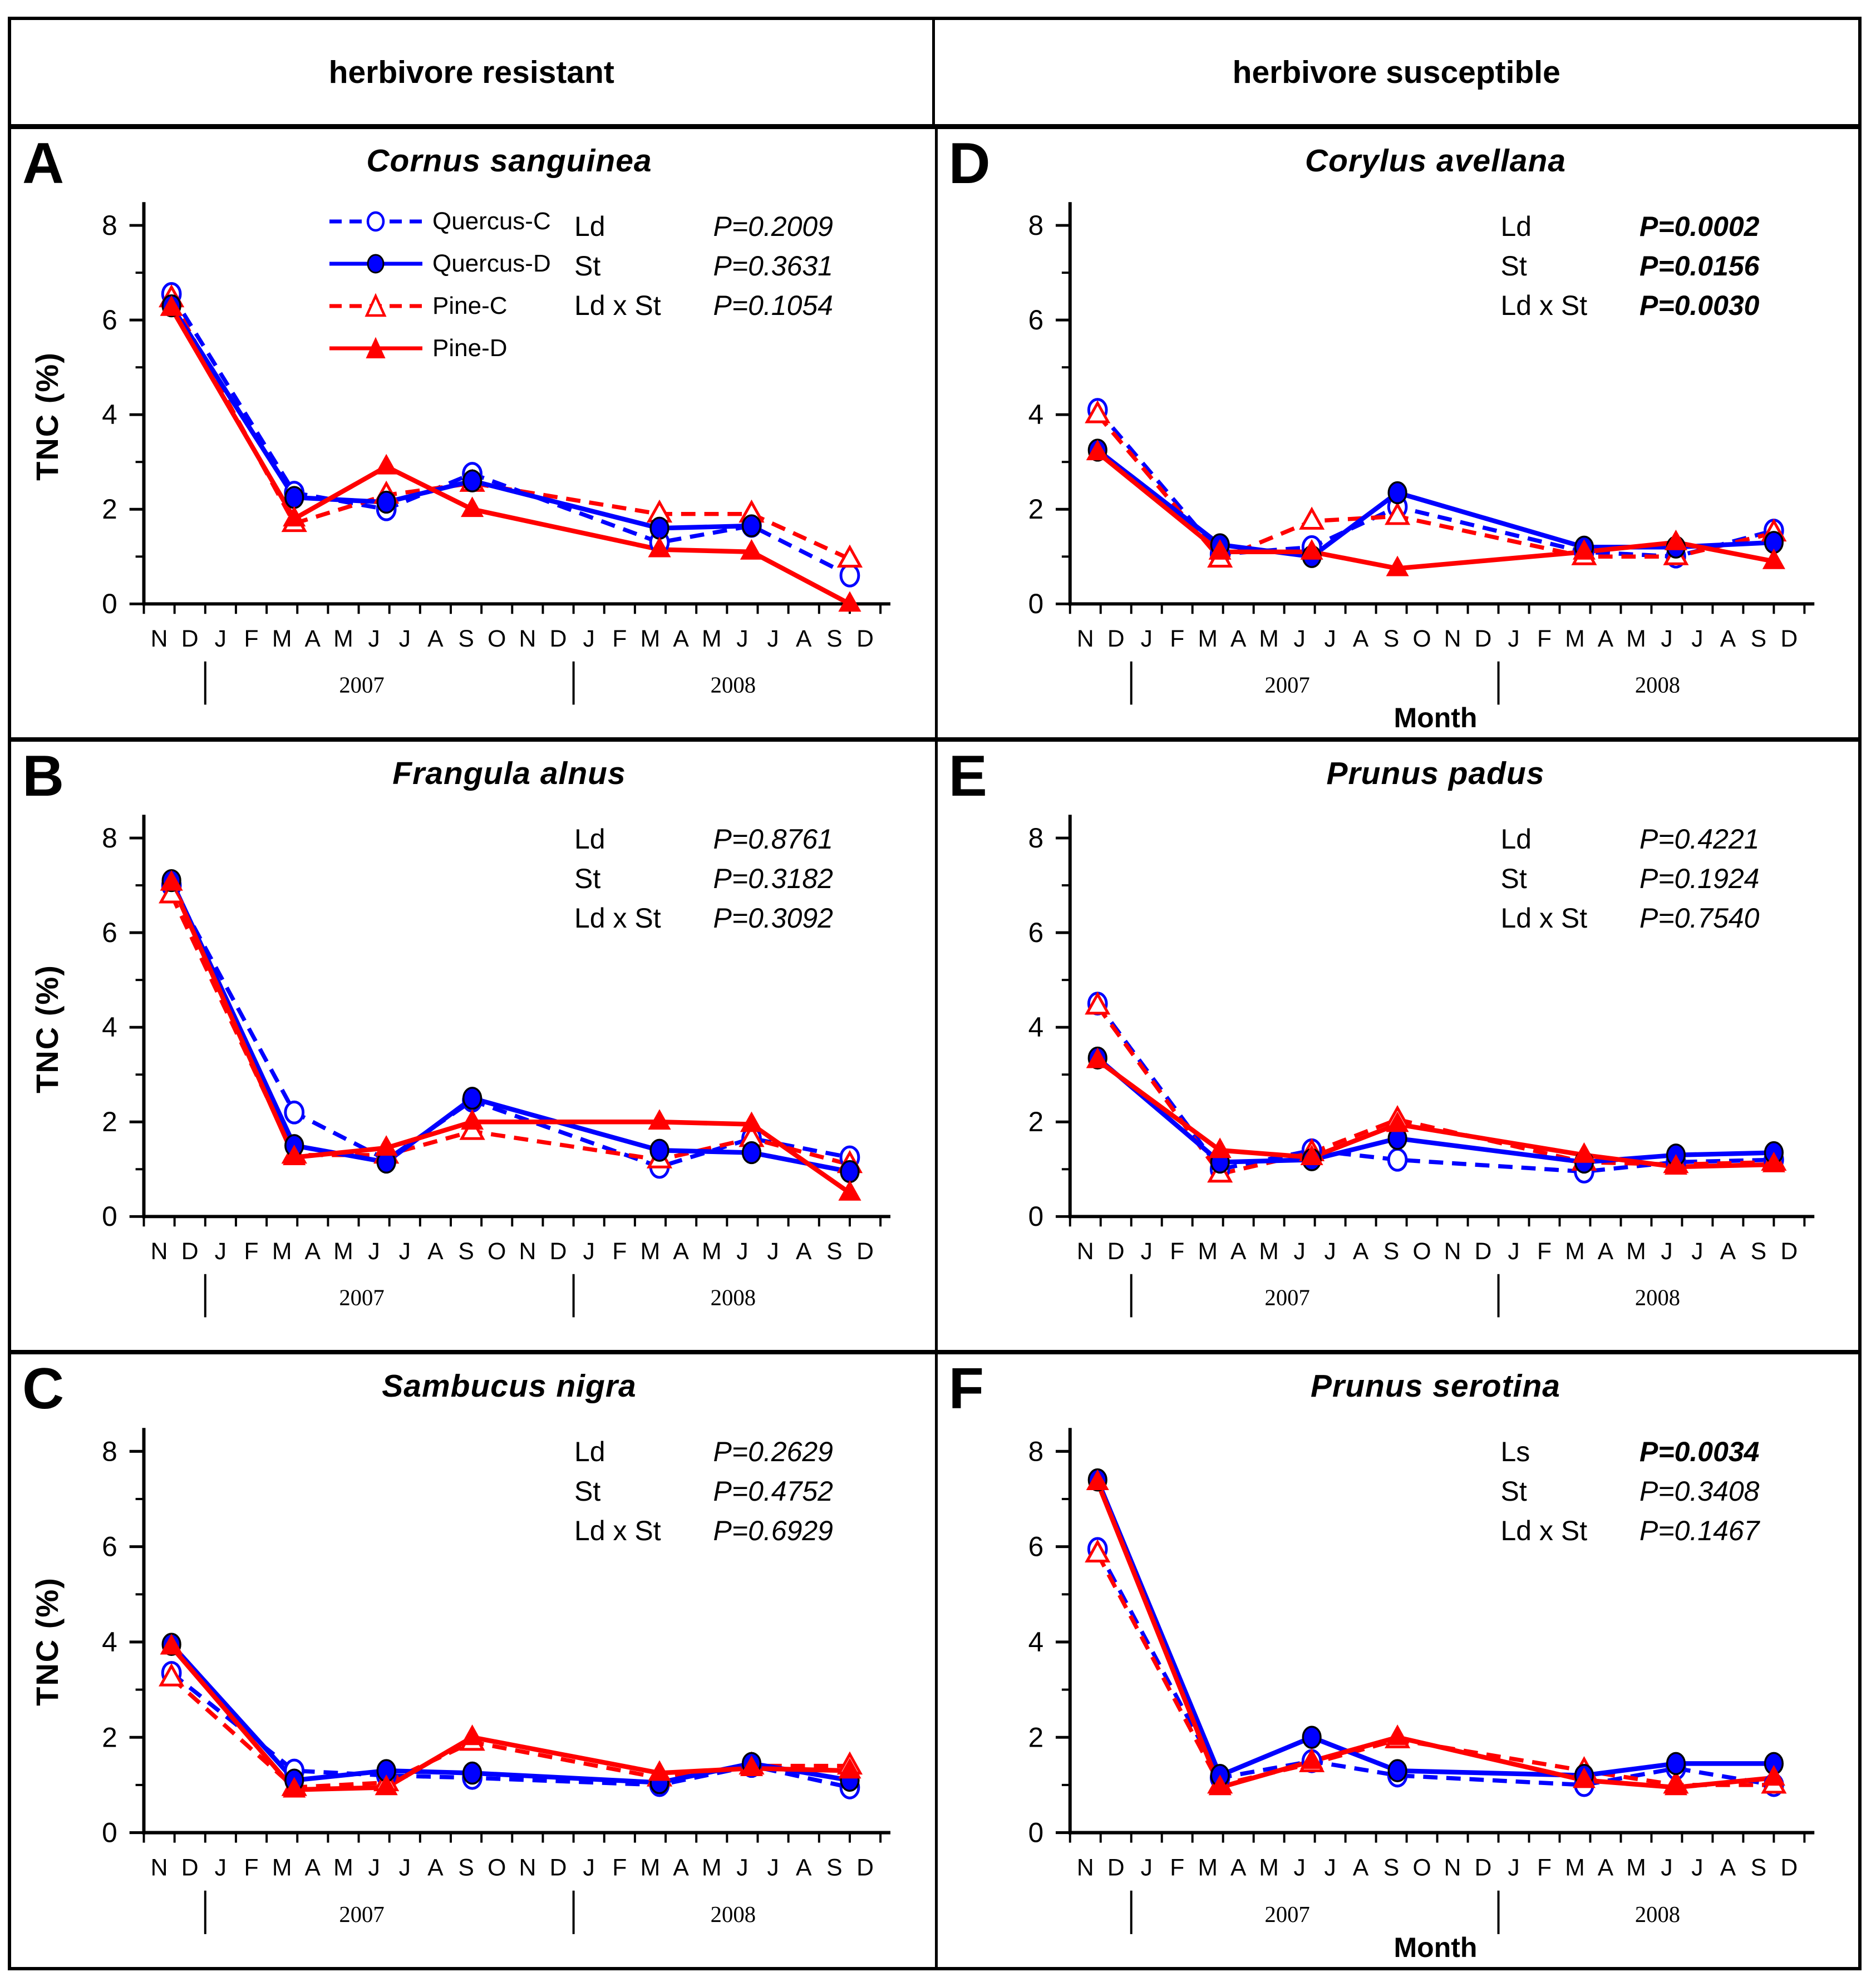 This screenshot has height=1977, width=1876. I want to click on stat-value: P=0.4221, so click(1699, 839).